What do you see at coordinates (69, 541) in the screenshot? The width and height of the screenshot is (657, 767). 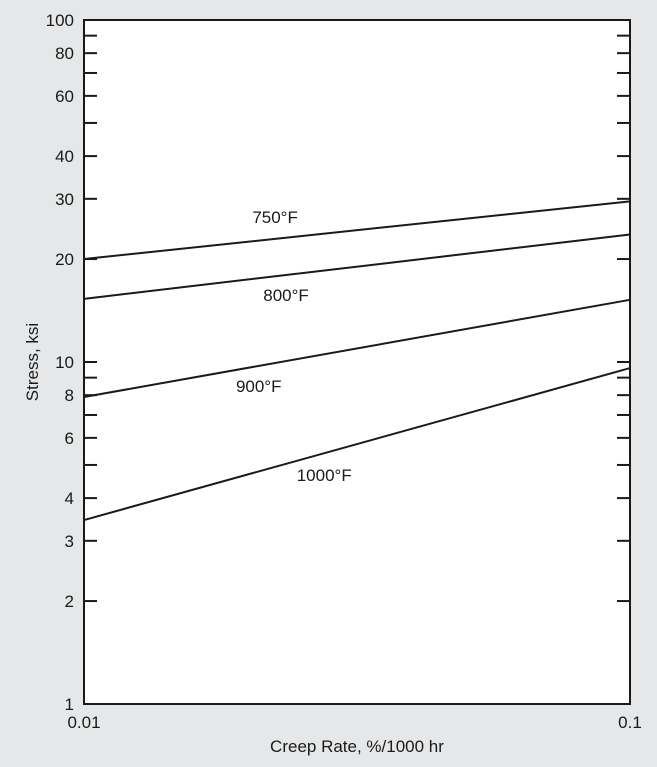 I see `y-tick-label: 3` at bounding box center [69, 541].